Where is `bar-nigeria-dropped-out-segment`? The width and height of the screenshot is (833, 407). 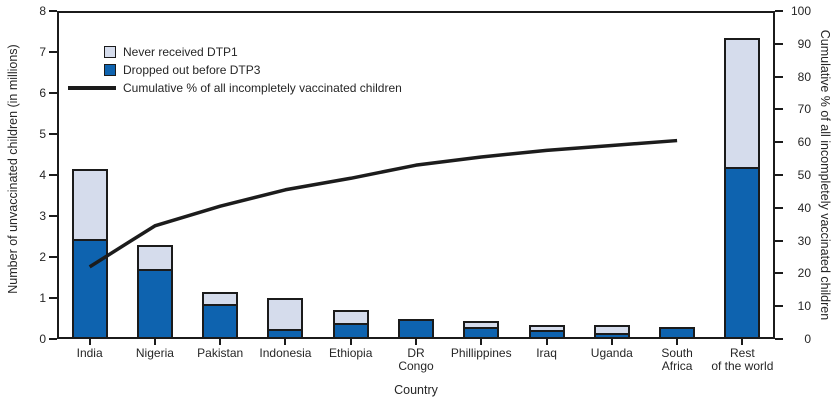
bar-nigeria-dropped-out-segment is located at coordinates (154, 304).